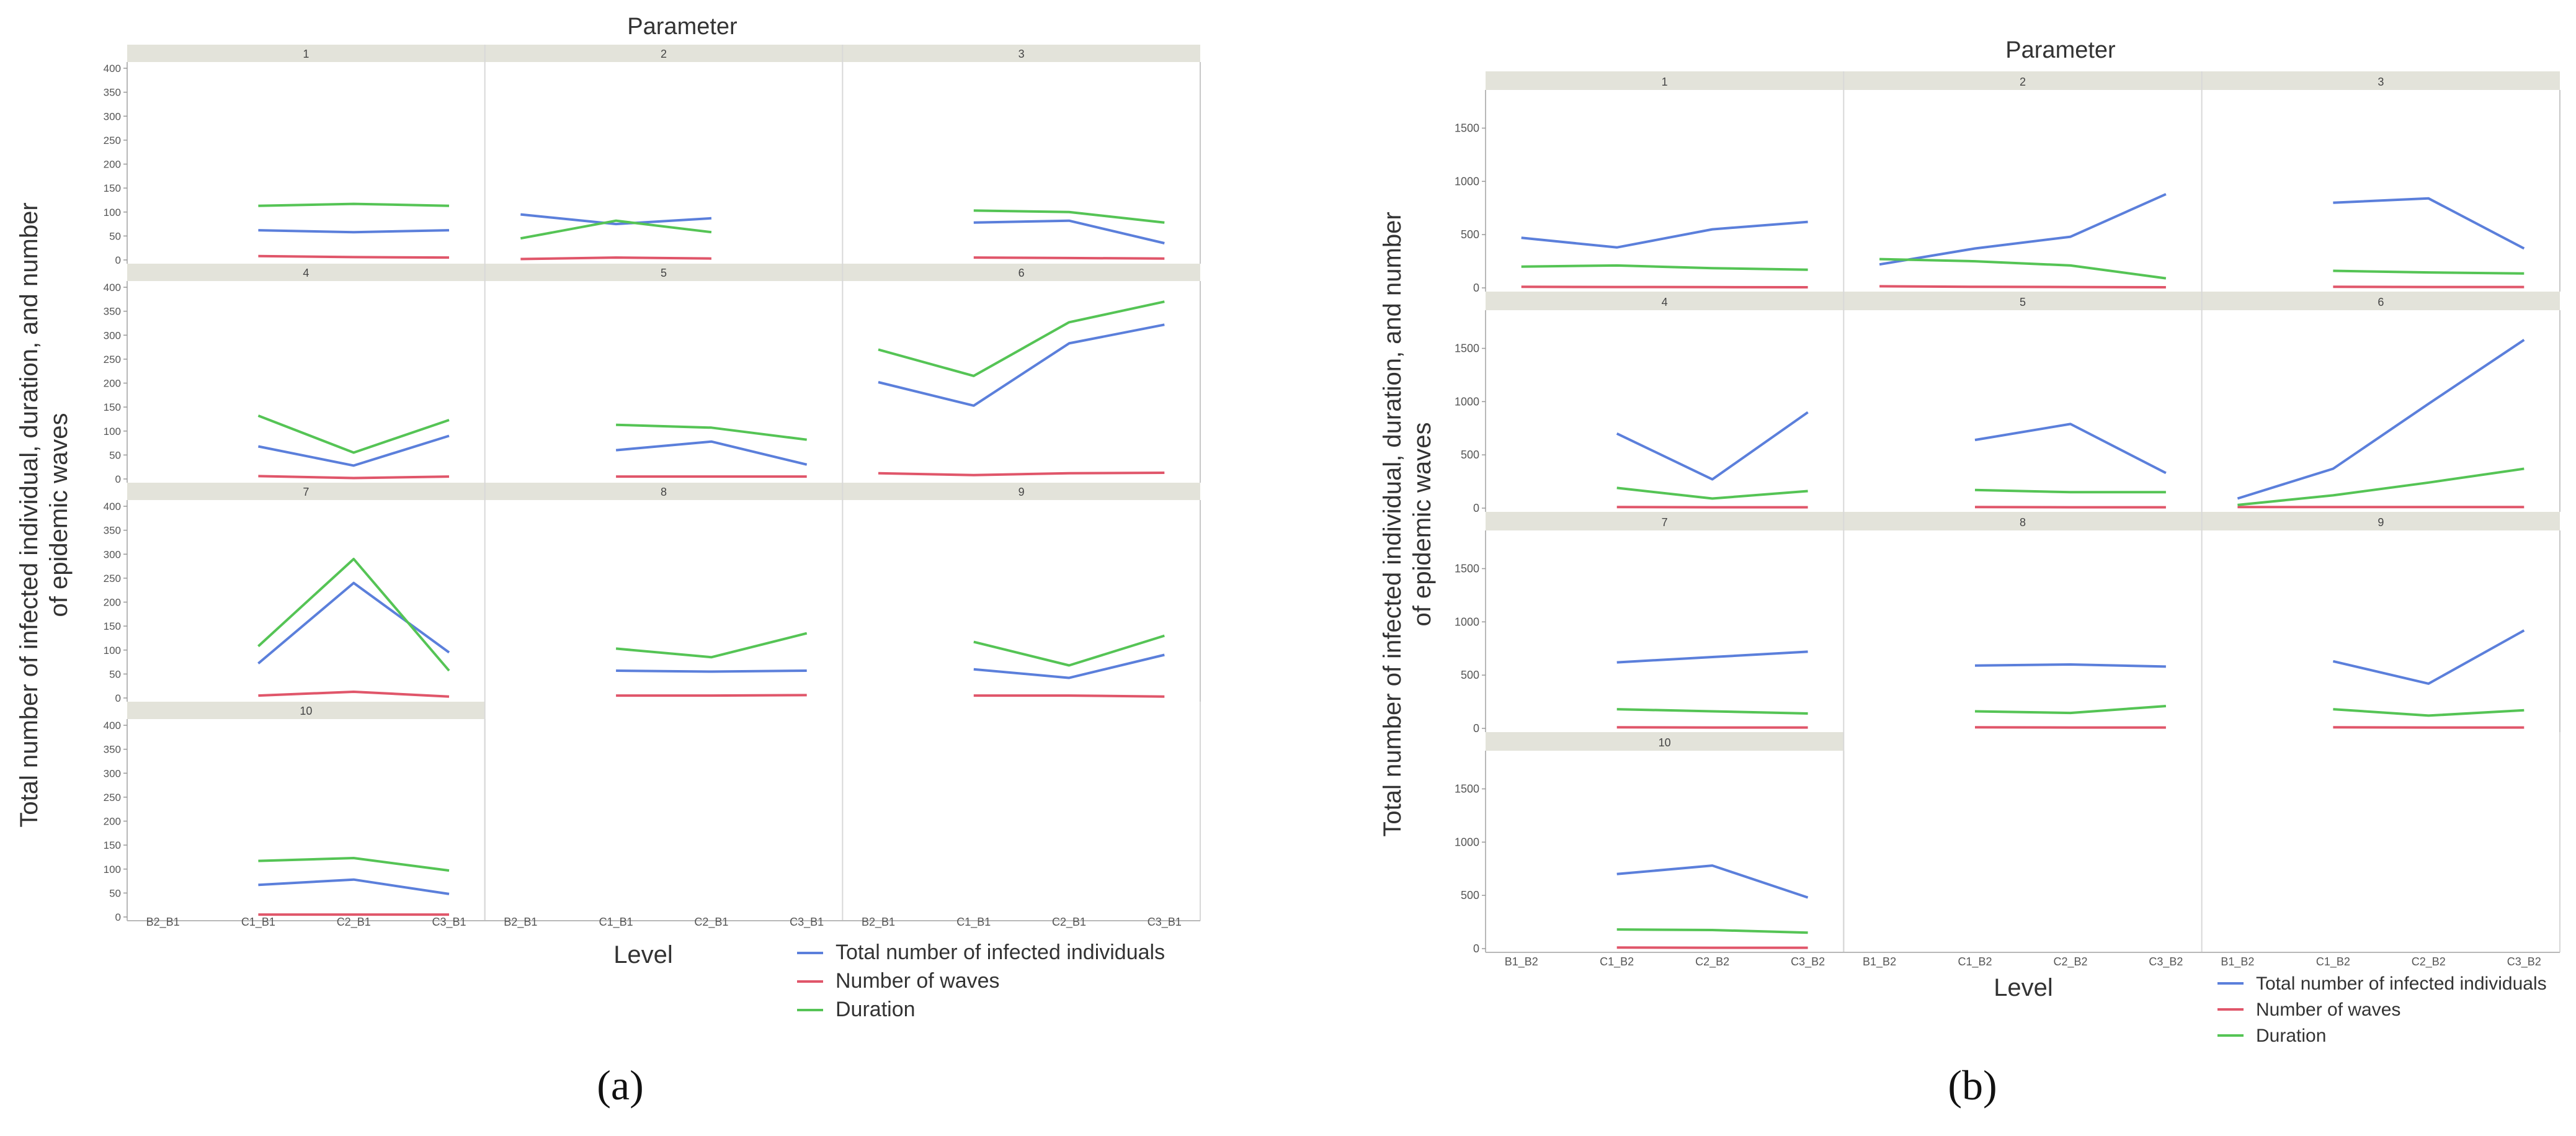  Describe the element at coordinates (2023, 522) in the screenshot. I see `facet-label: 8` at that location.